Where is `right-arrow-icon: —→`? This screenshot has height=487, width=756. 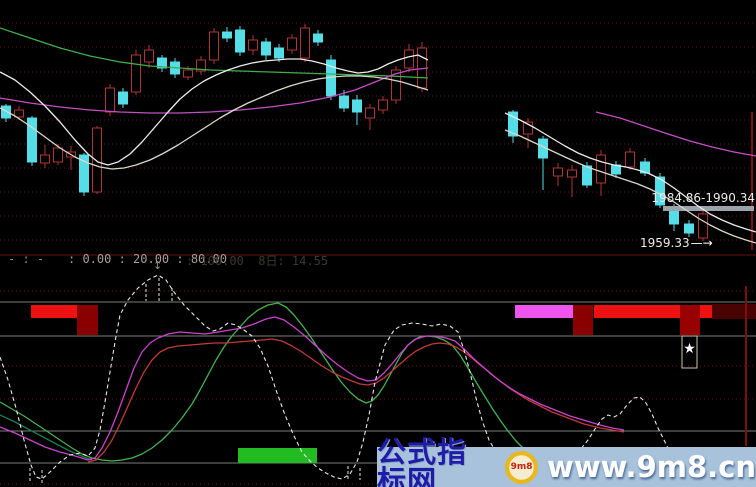 right-arrow-icon: —→ is located at coordinates (701, 243).